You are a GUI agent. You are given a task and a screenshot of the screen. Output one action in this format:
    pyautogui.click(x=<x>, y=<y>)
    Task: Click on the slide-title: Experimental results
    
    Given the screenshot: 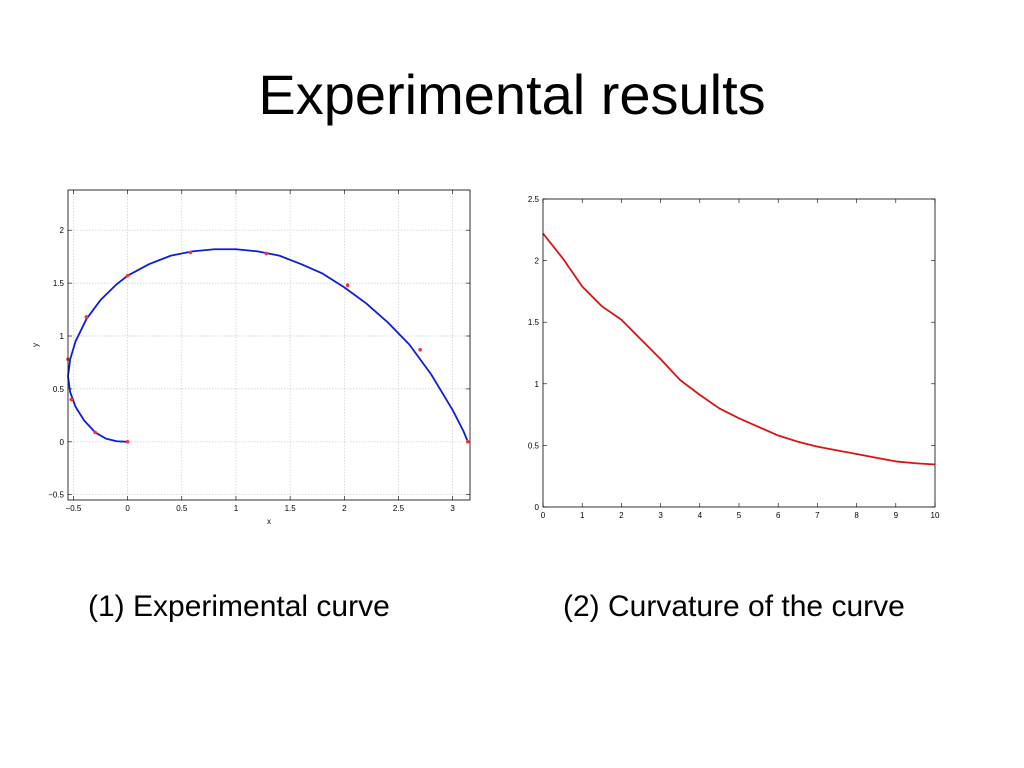 What is the action you would take?
    pyautogui.click(x=512, y=94)
    